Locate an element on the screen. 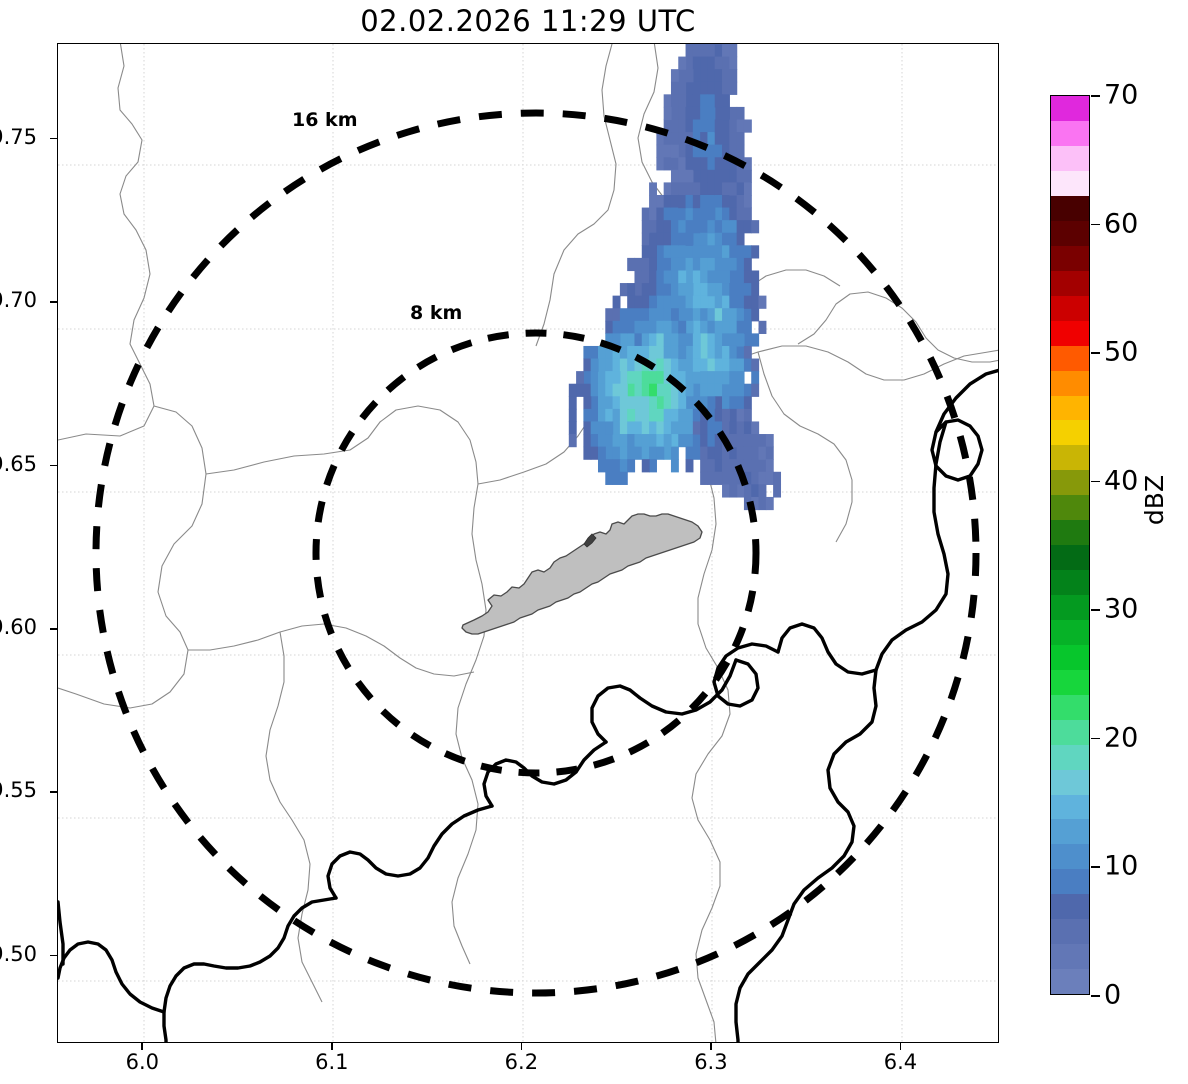 The height and width of the screenshot is (1084, 1188). colorbar is located at coordinates (1070, 545).